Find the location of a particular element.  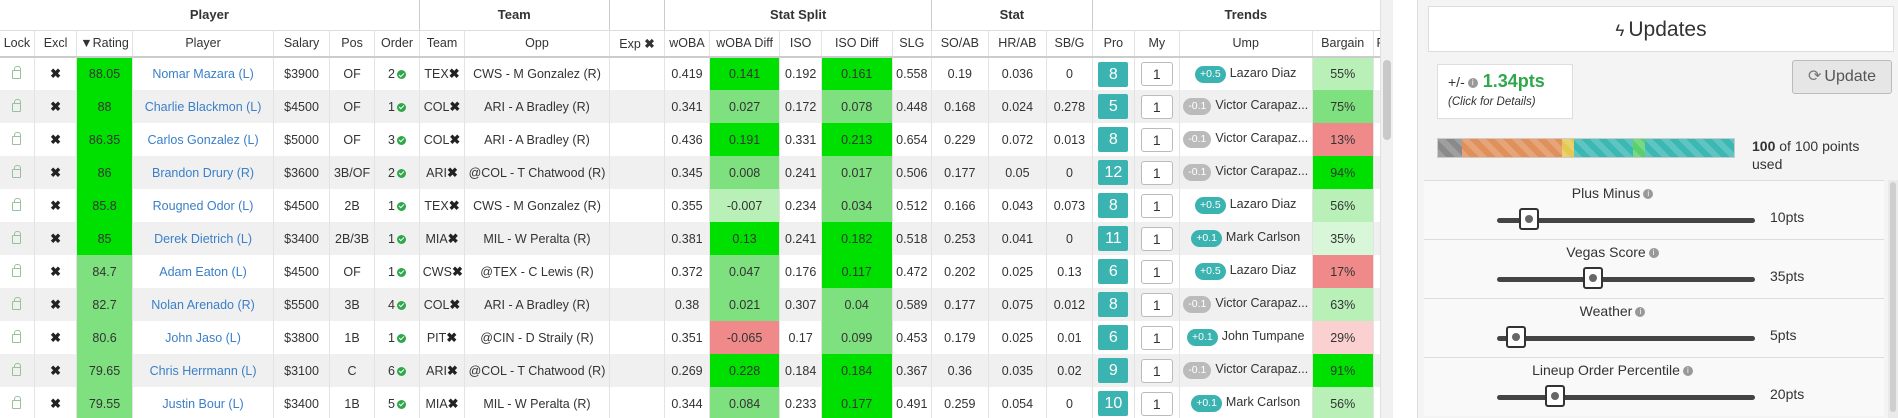

confirmed-check-icon is located at coordinates (401, 404).